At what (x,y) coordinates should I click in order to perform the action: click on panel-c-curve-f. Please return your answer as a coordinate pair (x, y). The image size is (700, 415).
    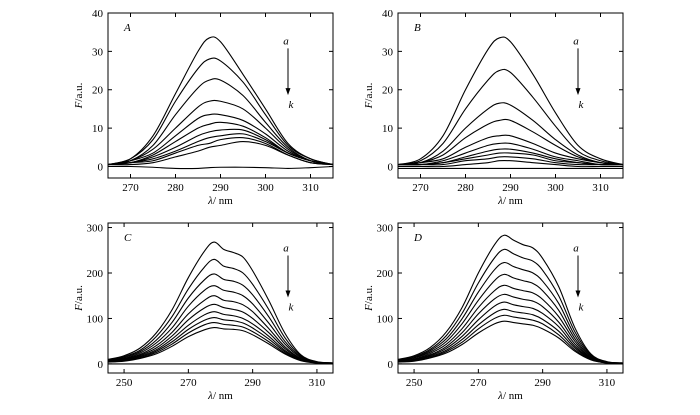
    Looking at the image, I should click on (220, 333).